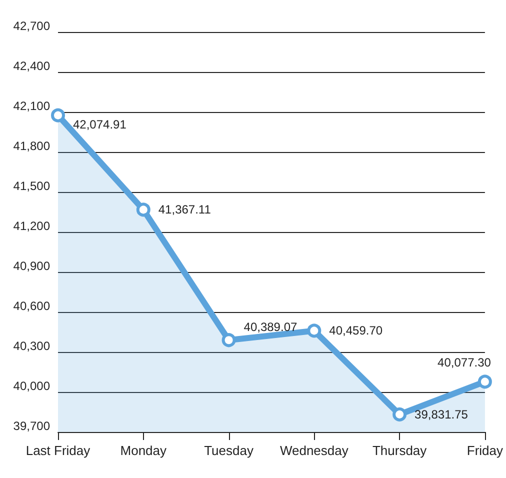 The width and height of the screenshot is (506, 478). Describe the element at coordinates (100, 124) in the screenshot. I see `data-label: 42,074.91` at that location.